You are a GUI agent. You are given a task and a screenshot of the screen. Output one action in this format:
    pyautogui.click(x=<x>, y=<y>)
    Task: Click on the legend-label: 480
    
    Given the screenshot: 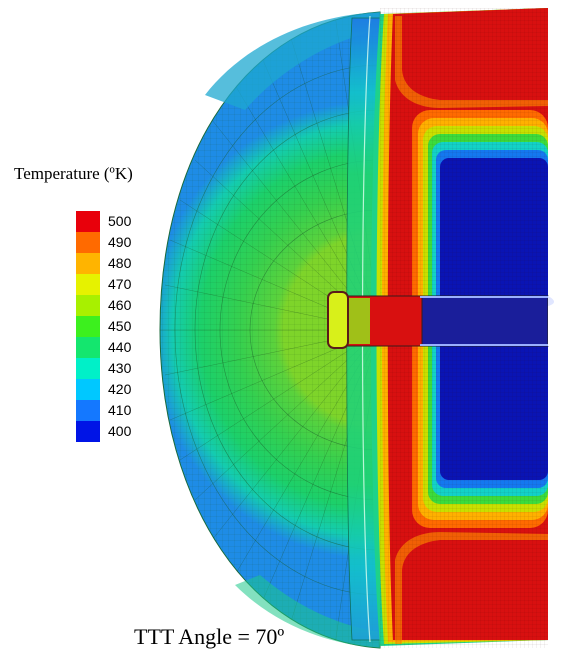 What is the action you would take?
    pyautogui.click(x=120, y=263)
    